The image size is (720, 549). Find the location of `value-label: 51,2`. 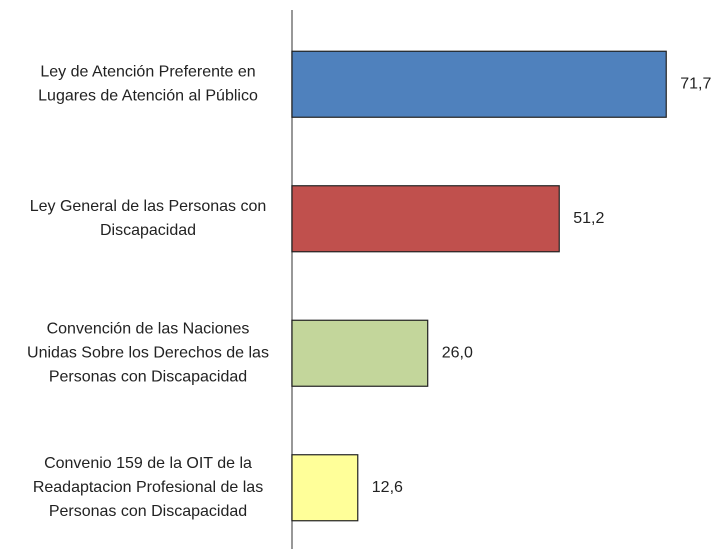

value-label: 51,2 is located at coordinates (588, 218).